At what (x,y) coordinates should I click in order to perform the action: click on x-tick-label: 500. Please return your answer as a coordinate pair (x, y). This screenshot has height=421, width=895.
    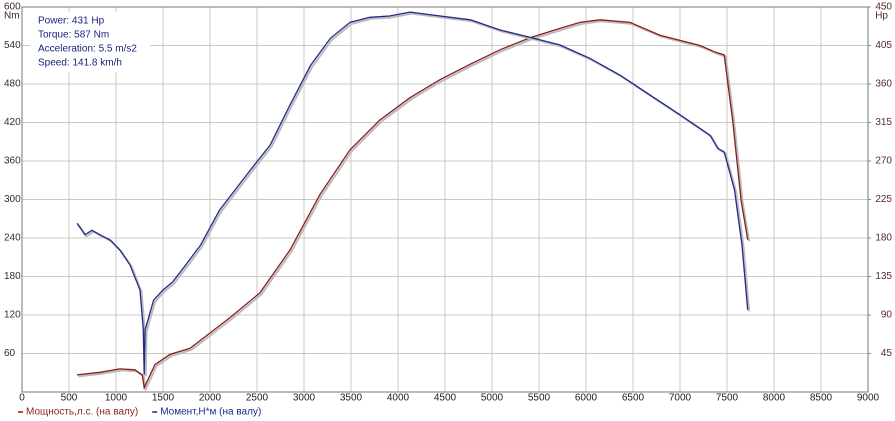
    Looking at the image, I should click on (69, 398).